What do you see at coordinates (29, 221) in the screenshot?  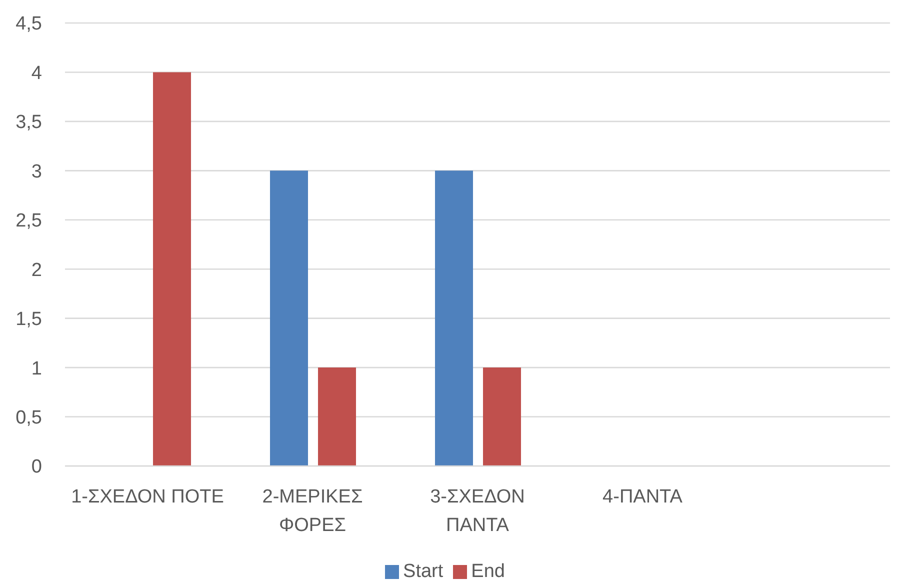 I see `y-tick-label: 2,5` at bounding box center [29, 221].